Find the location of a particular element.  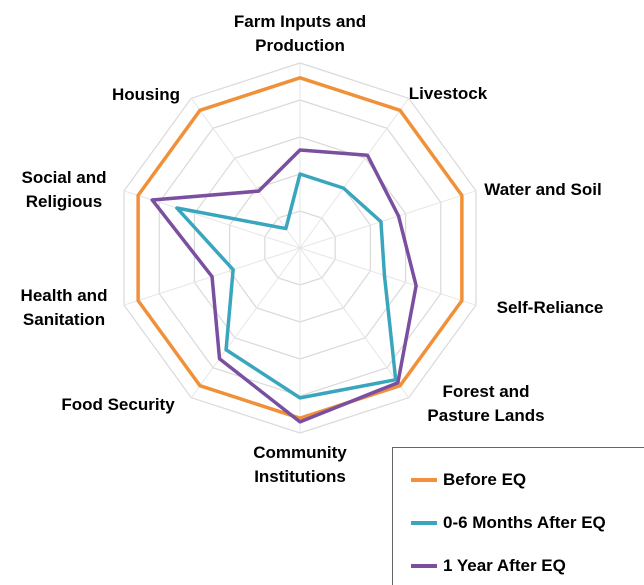

legend-item: 0-6 Months After EQ is located at coordinates (508, 523).